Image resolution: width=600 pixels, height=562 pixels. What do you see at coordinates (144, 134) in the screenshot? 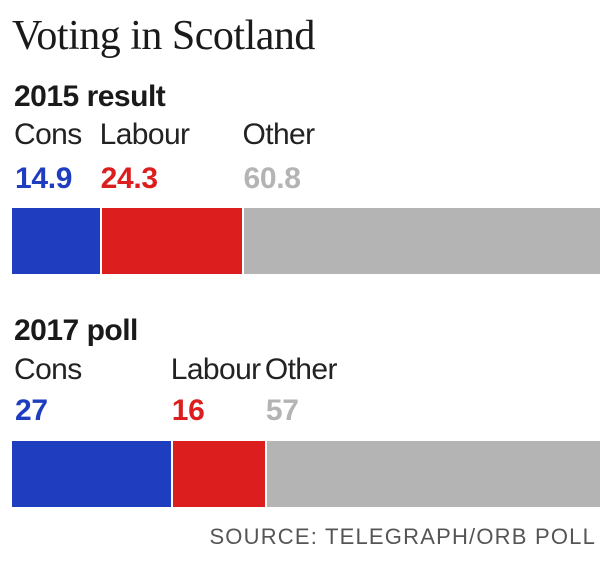
I see `category-label-labour-2015: Labour` at bounding box center [144, 134].